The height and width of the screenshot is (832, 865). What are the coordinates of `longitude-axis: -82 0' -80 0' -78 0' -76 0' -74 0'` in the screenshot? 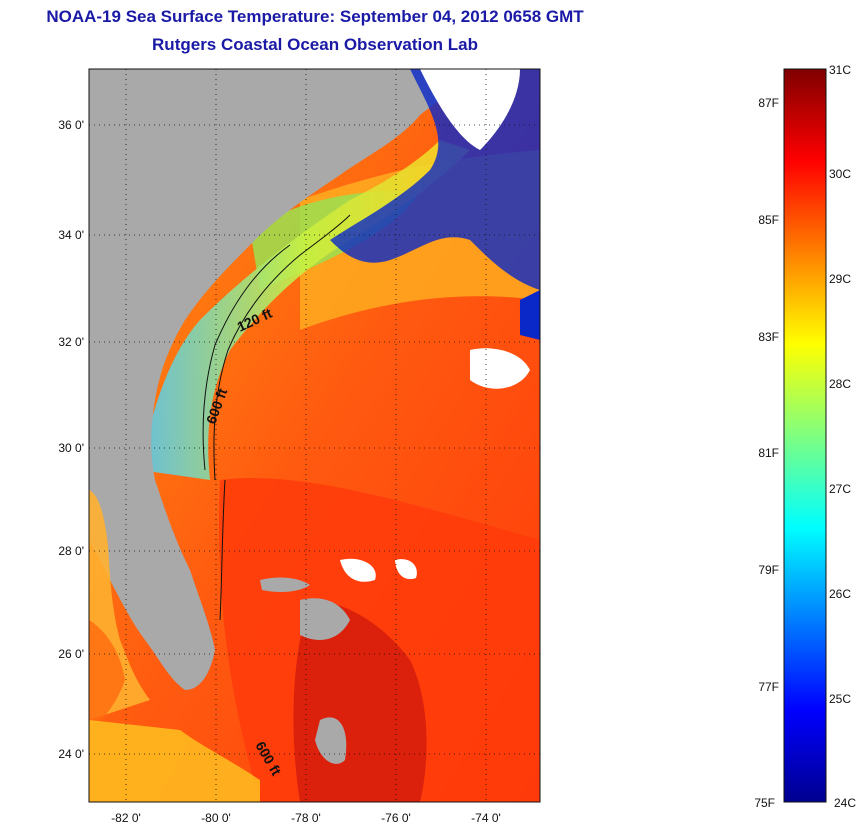 It's located at (306, 818).